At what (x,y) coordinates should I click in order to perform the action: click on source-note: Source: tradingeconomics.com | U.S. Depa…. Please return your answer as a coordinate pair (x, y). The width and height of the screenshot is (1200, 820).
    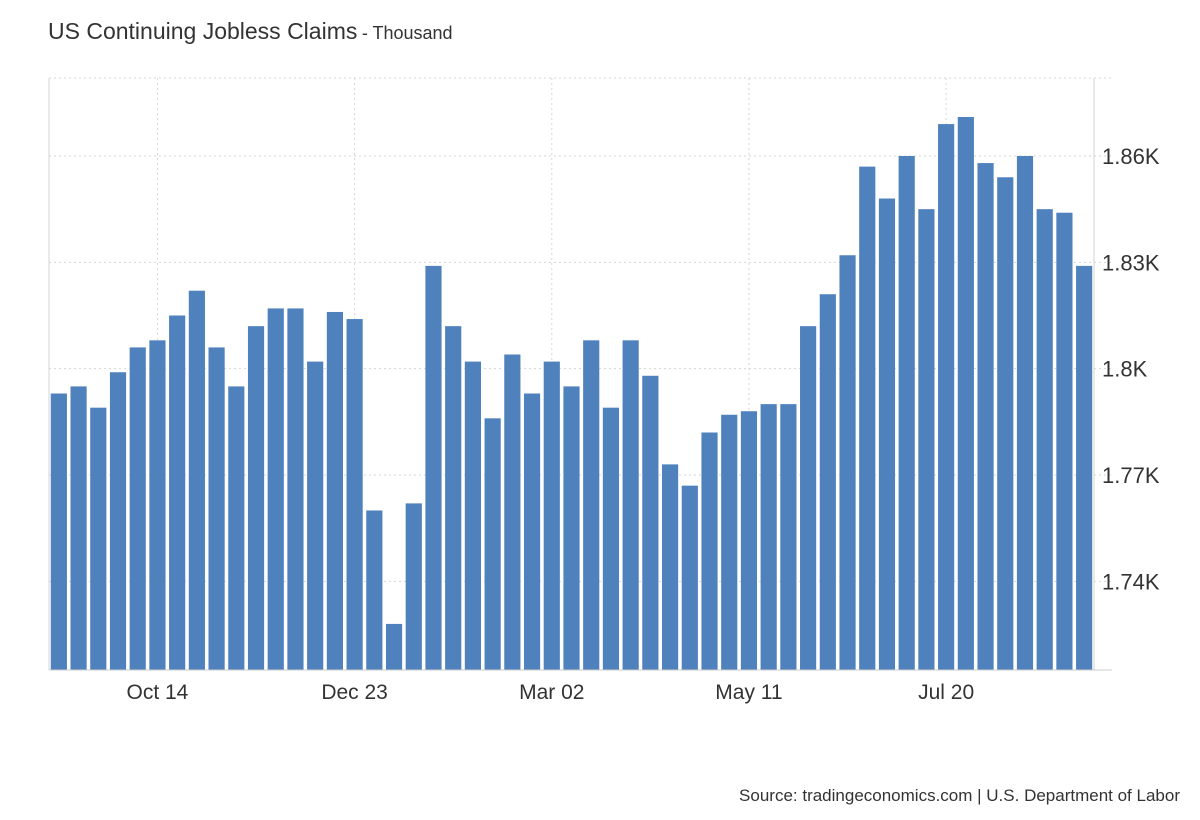
    Looking at the image, I should click on (959, 795).